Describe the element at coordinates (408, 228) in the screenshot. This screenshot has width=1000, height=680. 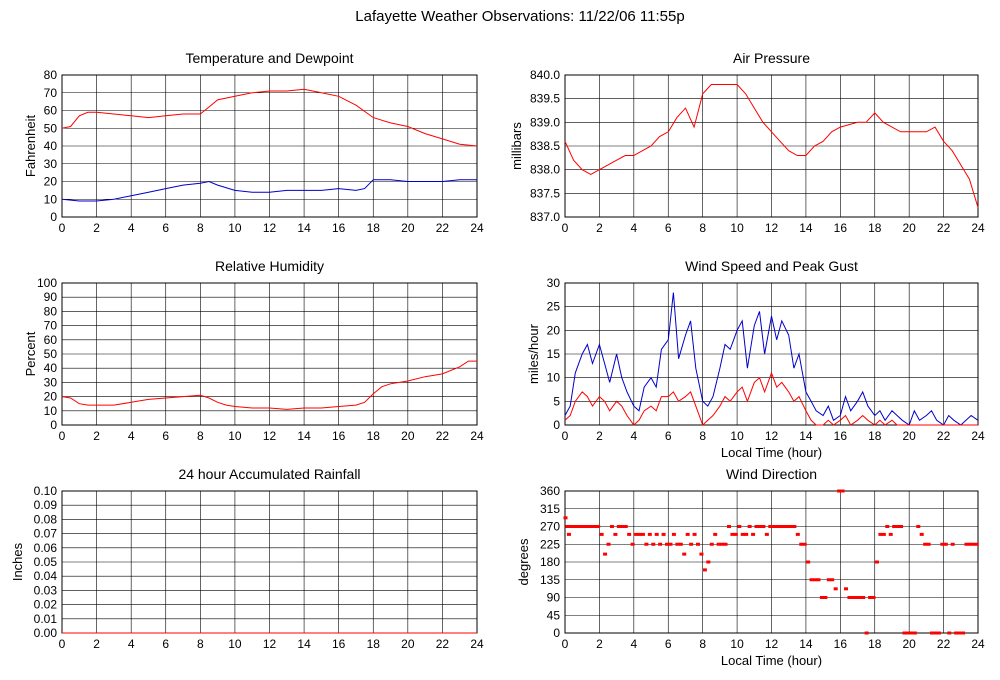
I see `x-tick-label: 20` at that location.